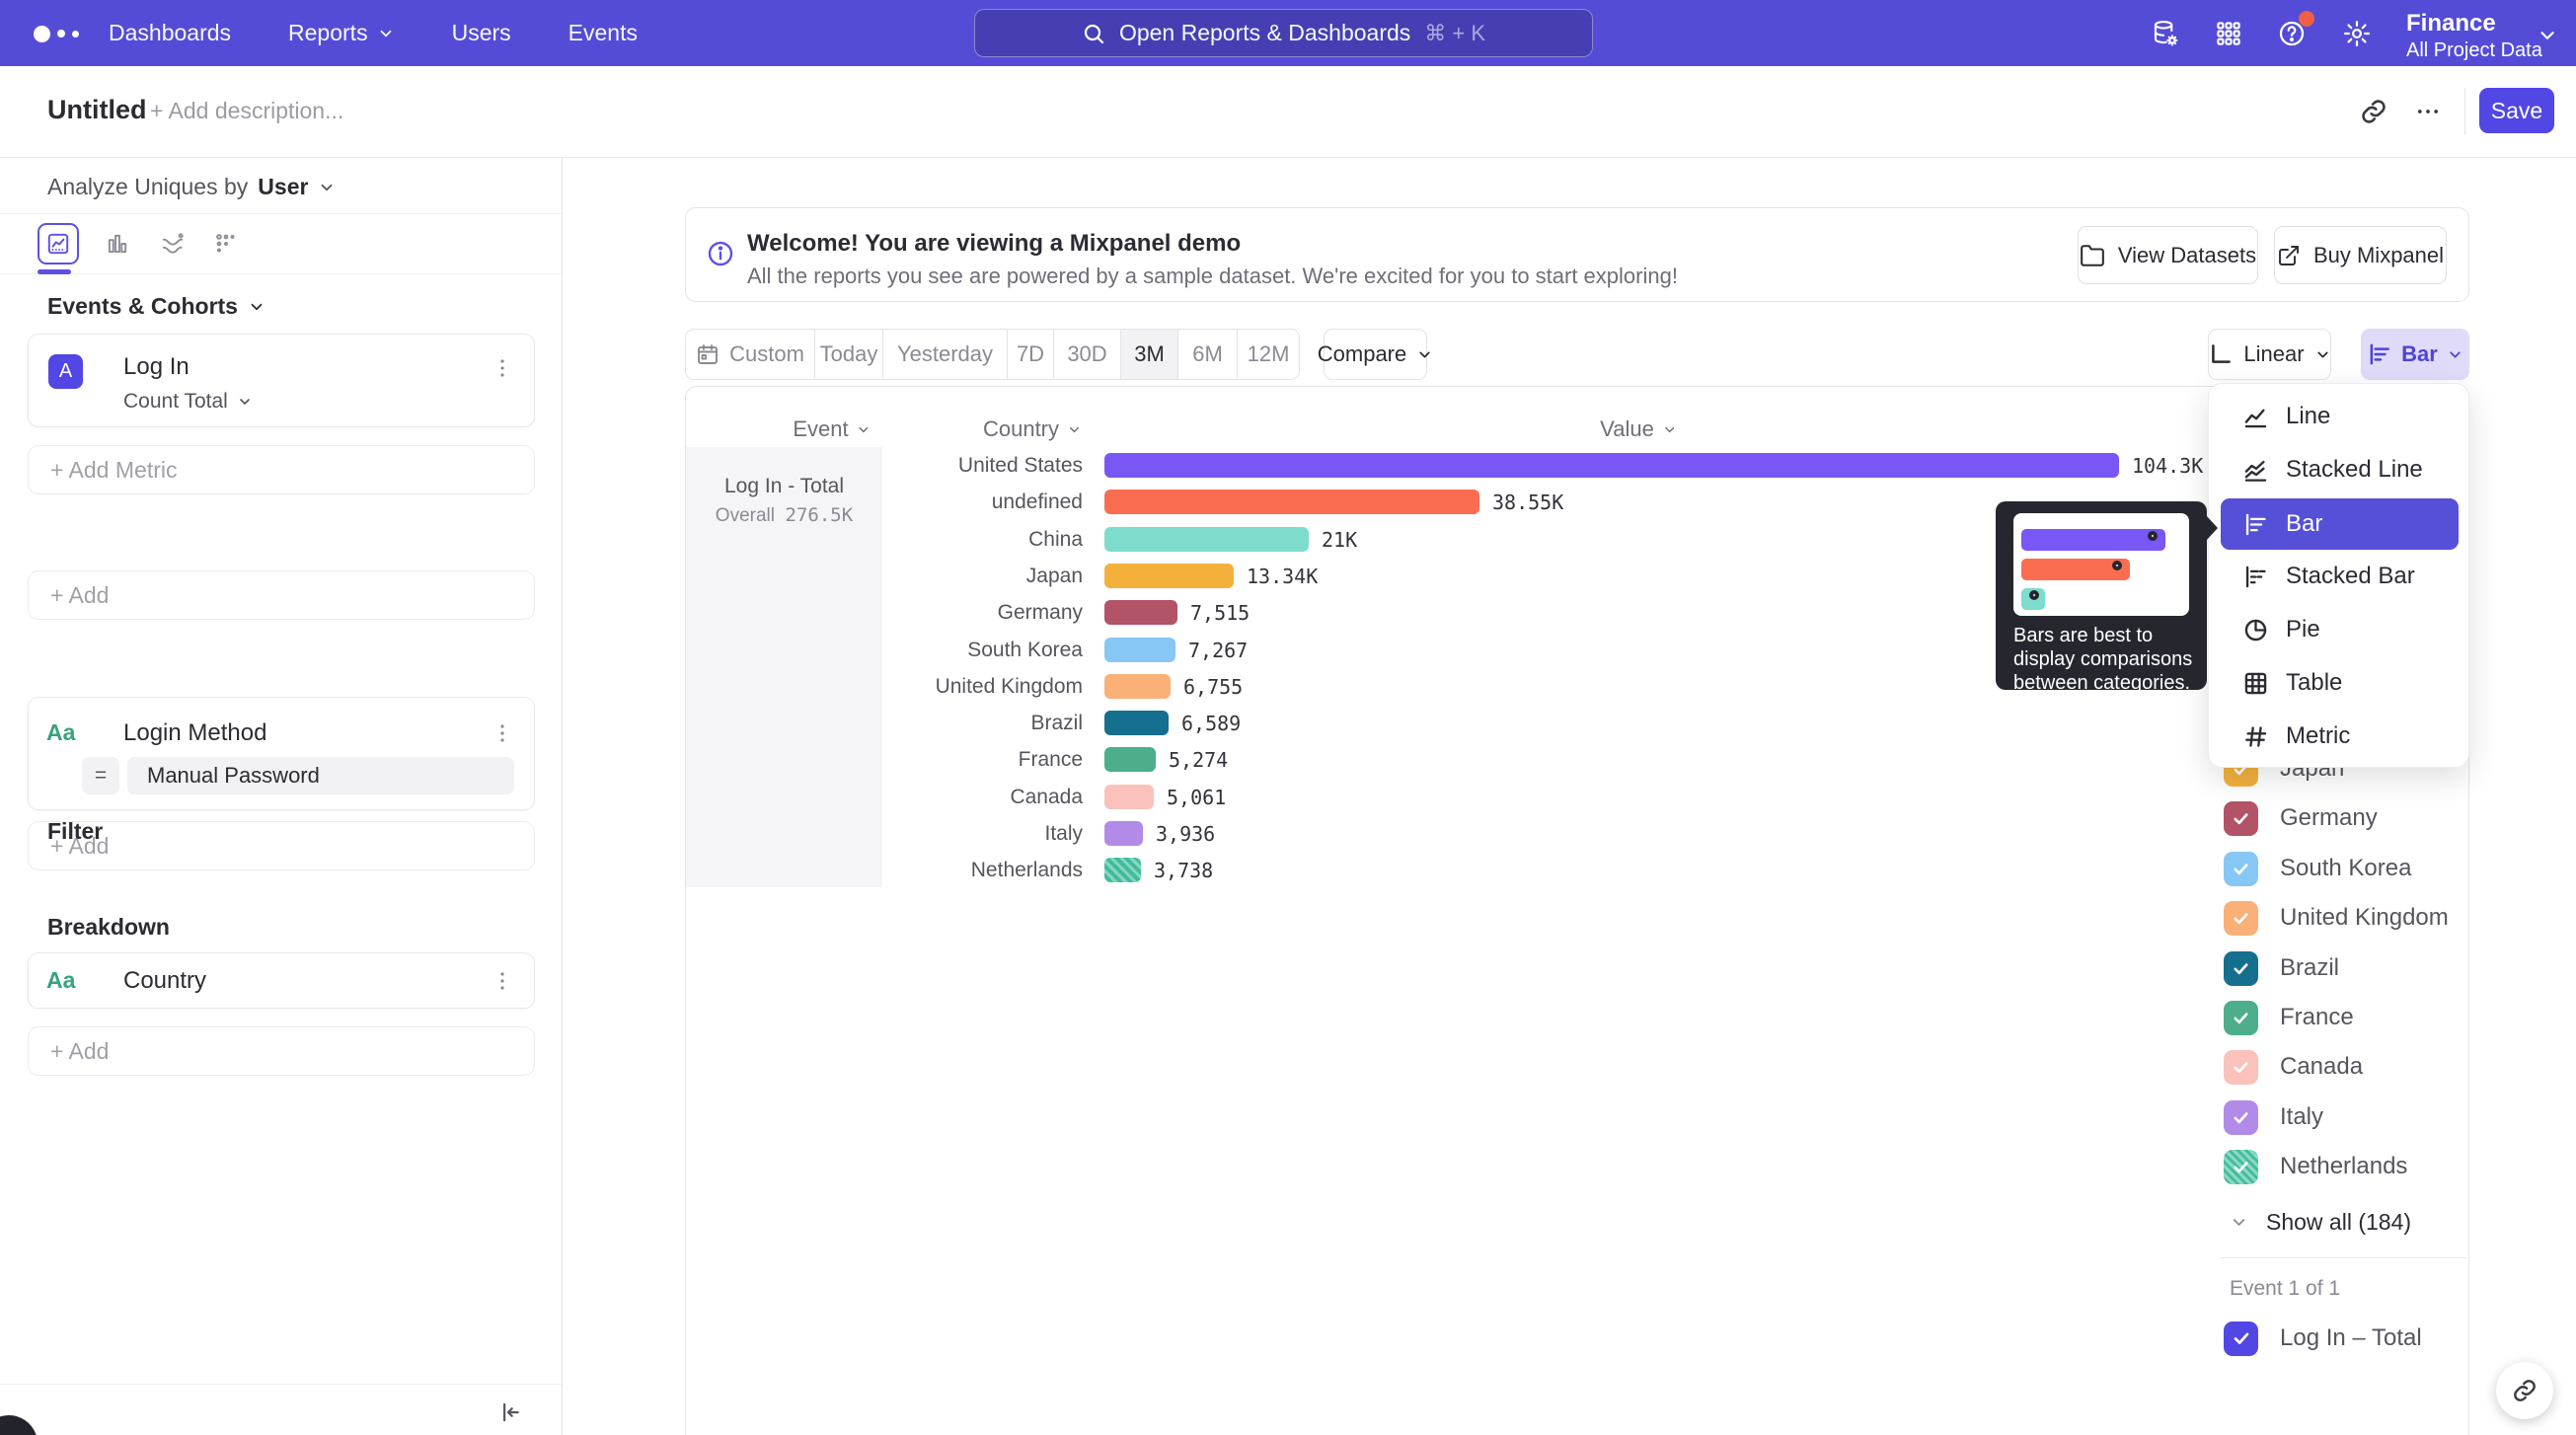 The height and width of the screenshot is (1435, 2576). Describe the element at coordinates (1450, 870) in the screenshot. I see `bar-row-netherlands: Netherlands 3,738` at that location.